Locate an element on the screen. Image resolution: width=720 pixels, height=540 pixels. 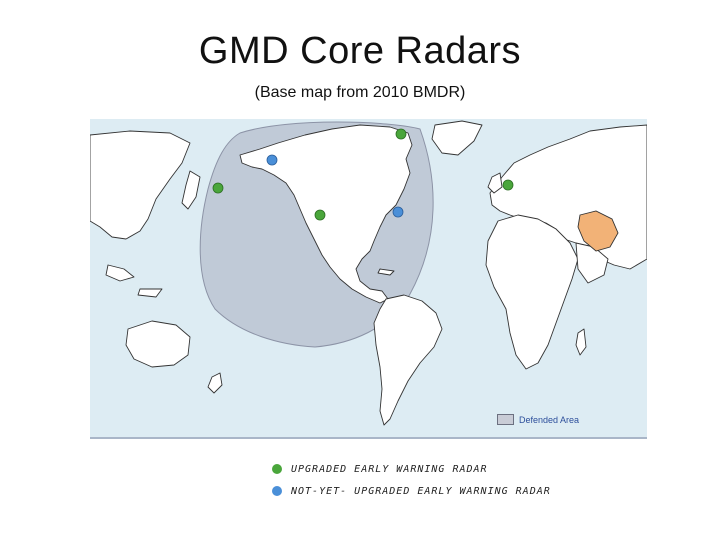
indonesia is located at coordinates (134, 281).